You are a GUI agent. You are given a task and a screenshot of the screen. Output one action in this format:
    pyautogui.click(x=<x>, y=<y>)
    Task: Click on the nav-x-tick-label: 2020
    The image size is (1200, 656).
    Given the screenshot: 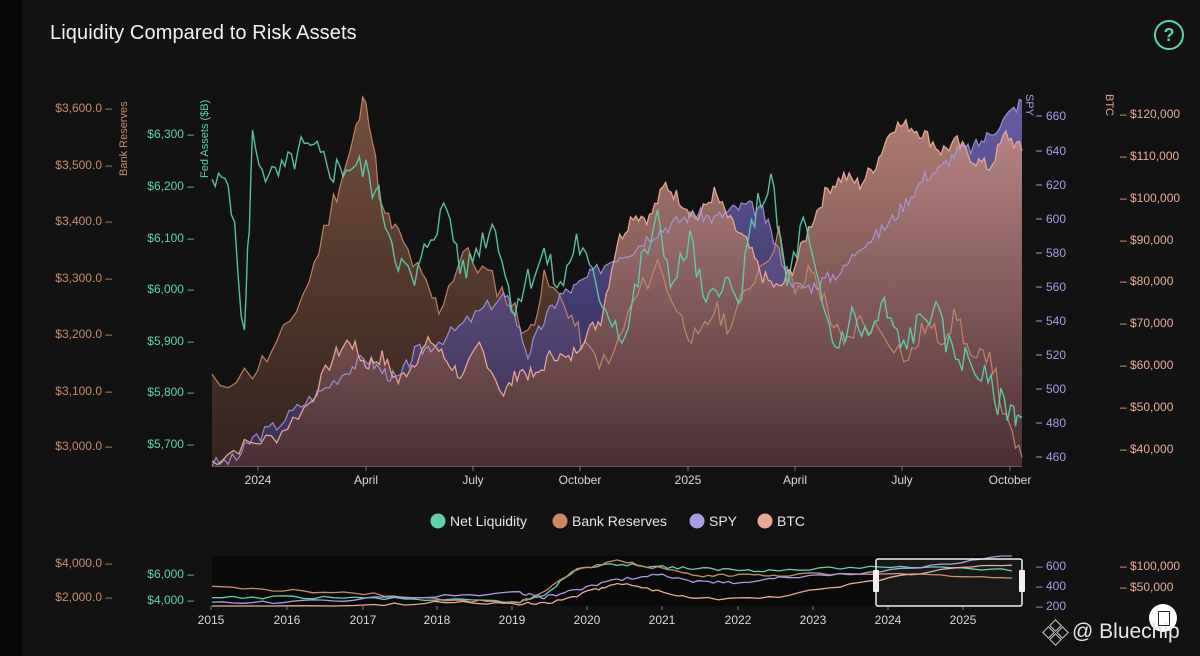 What is the action you would take?
    pyautogui.click(x=587, y=620)
    